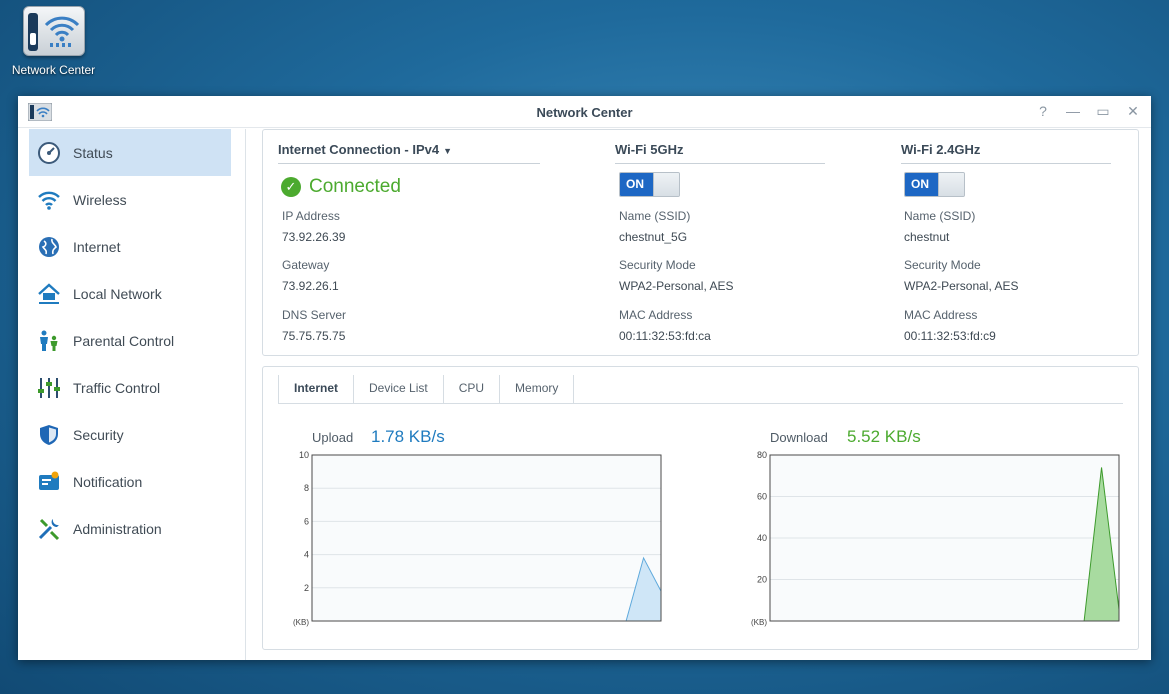 The width and height of the screenshot is (1169, 694). Describe the element at coordinates (306, 488) in the screenshot. I see `y-tick-label: 8` at that location.